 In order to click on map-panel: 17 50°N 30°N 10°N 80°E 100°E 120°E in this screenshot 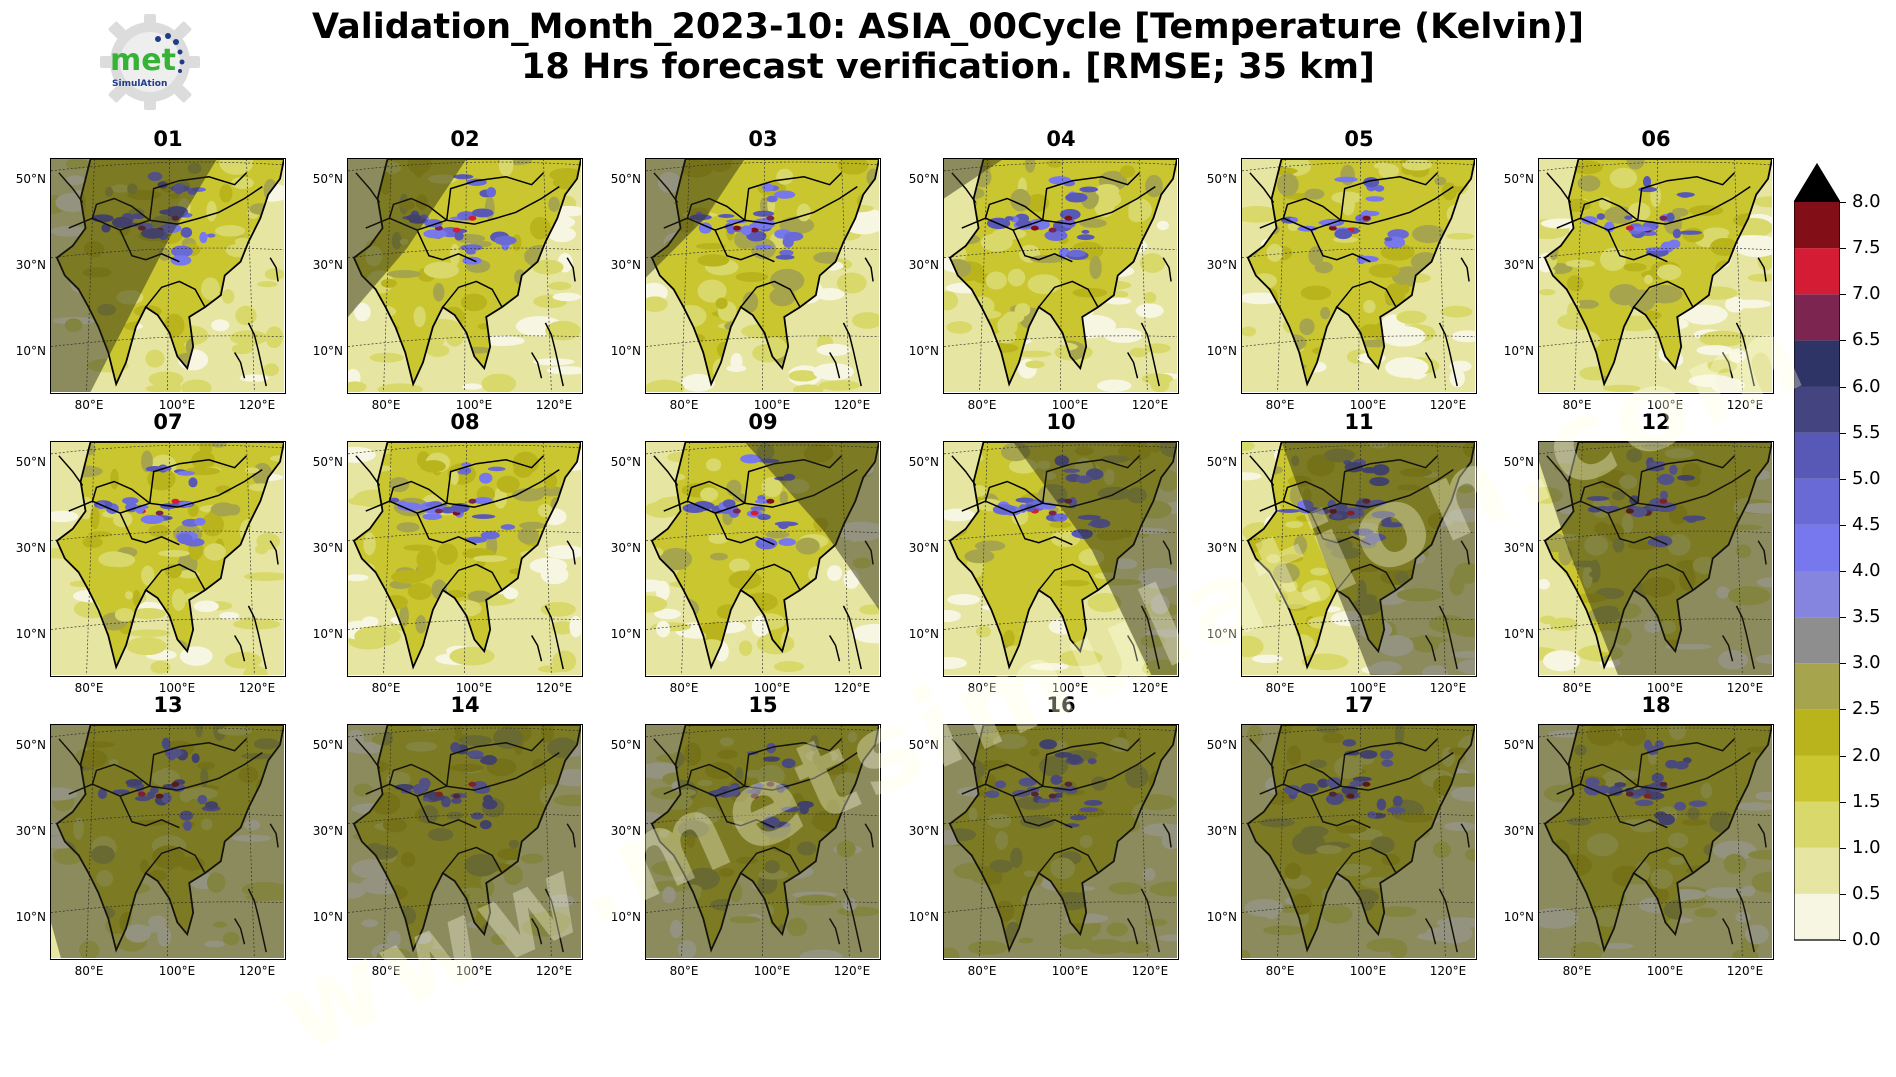, I will do `click(1342, 835)`.